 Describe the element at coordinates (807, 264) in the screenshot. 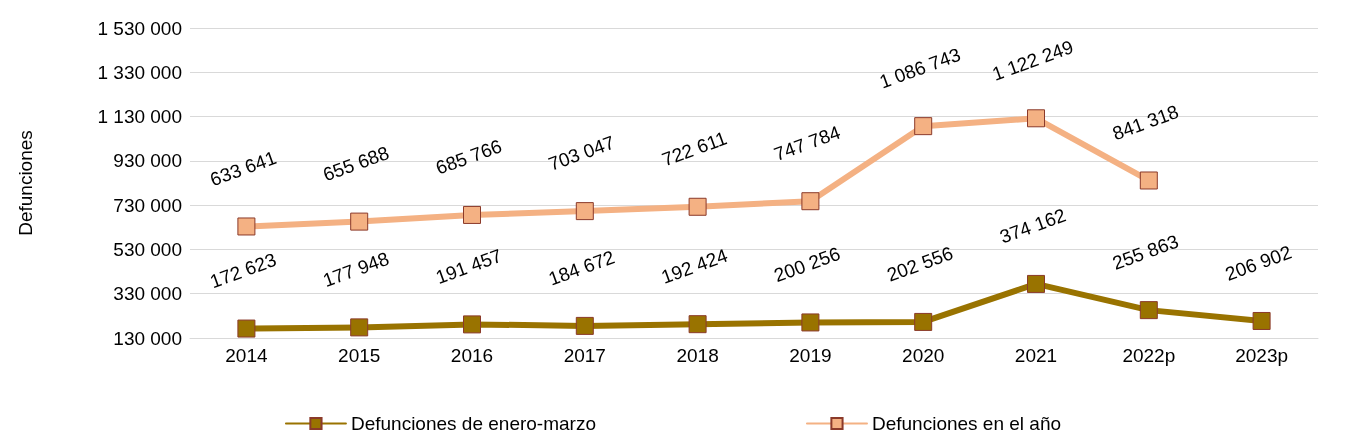

I see `data-label: 200 256` at that location.